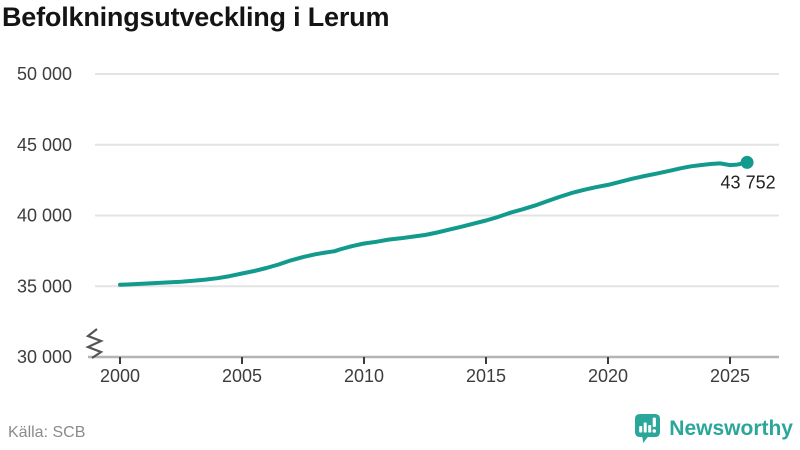 The width and height of the screenshot is (800, 450). Describe the element at coordinates (120, 376) in the screenshot. I see `x-axis-tick-label: 2000` at that location.